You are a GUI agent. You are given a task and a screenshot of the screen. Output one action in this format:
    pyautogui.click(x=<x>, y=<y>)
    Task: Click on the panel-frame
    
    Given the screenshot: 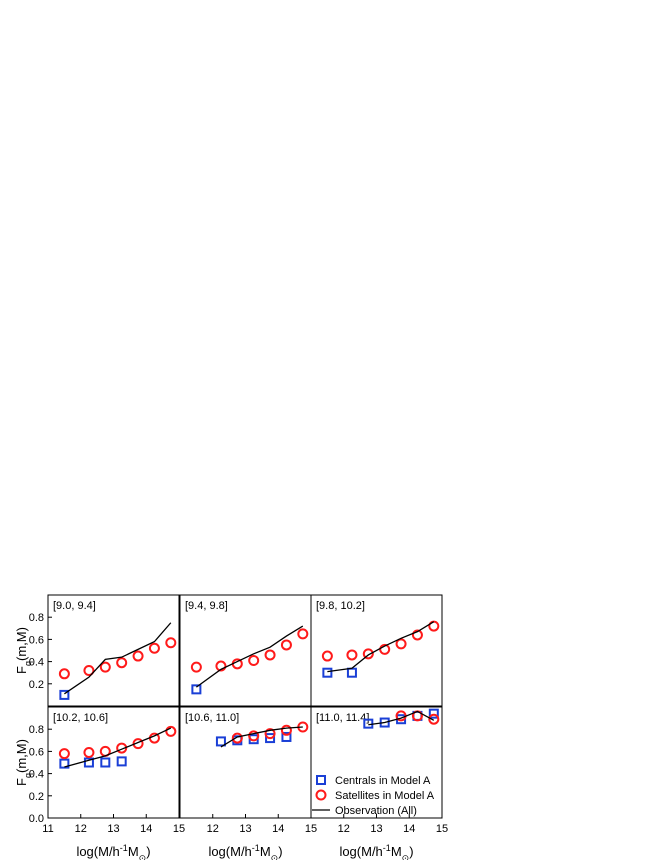 What is the action you would take?
    pyautogui.click(x=113, y=650)
    